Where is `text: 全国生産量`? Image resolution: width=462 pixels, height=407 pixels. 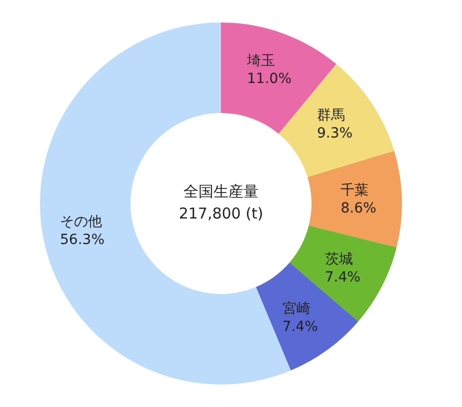 text: 全国生産量 is located at coordinates (221, 191).